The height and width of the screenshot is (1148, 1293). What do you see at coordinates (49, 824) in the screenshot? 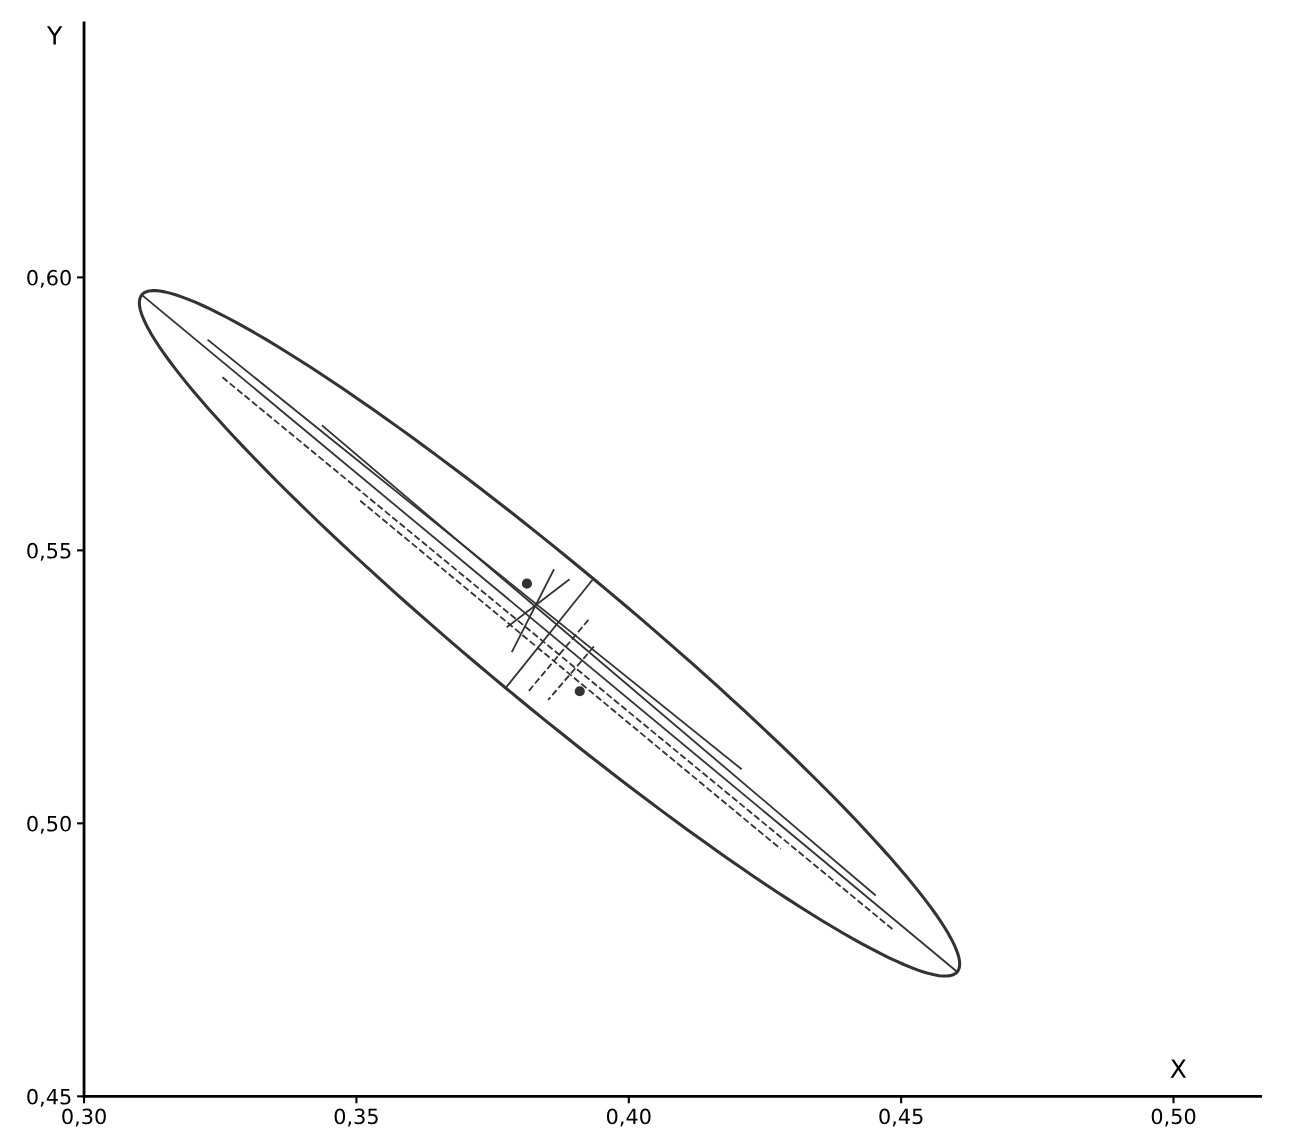
I see `y-tick-label: 0,50` at bounding box center [49, 824].